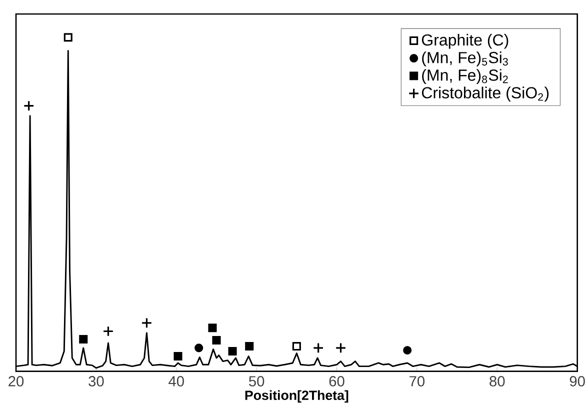  Describe the element at coordinates (296, 396) in the screenshot. I see `x-axis-title: Position[2Theta]` at that location.